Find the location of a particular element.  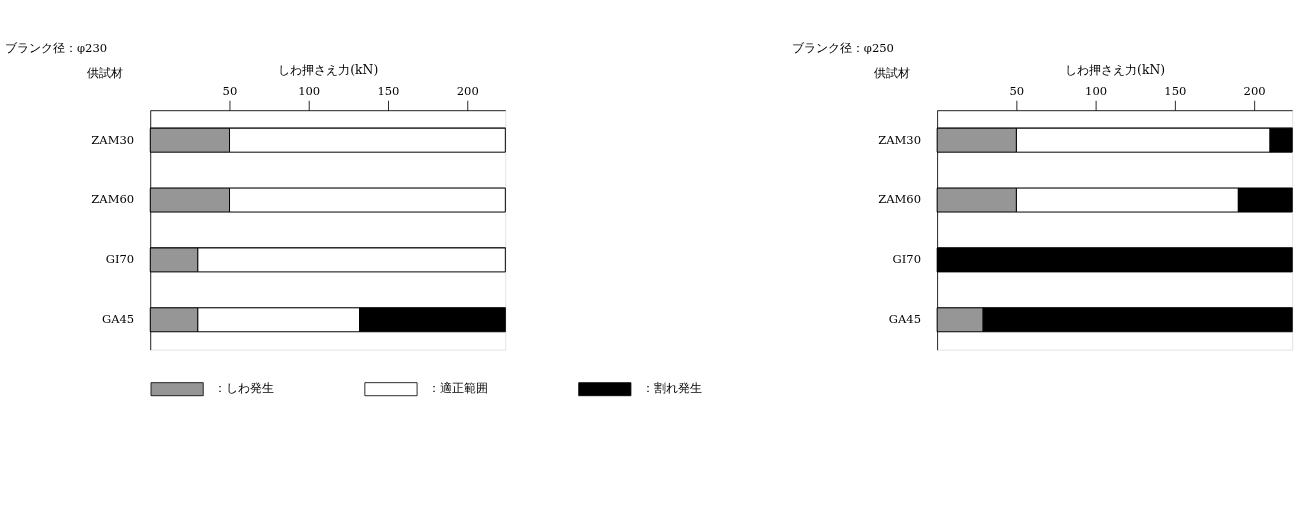

legend-label: ：適正範囲 is located at coordinates (457, 388).